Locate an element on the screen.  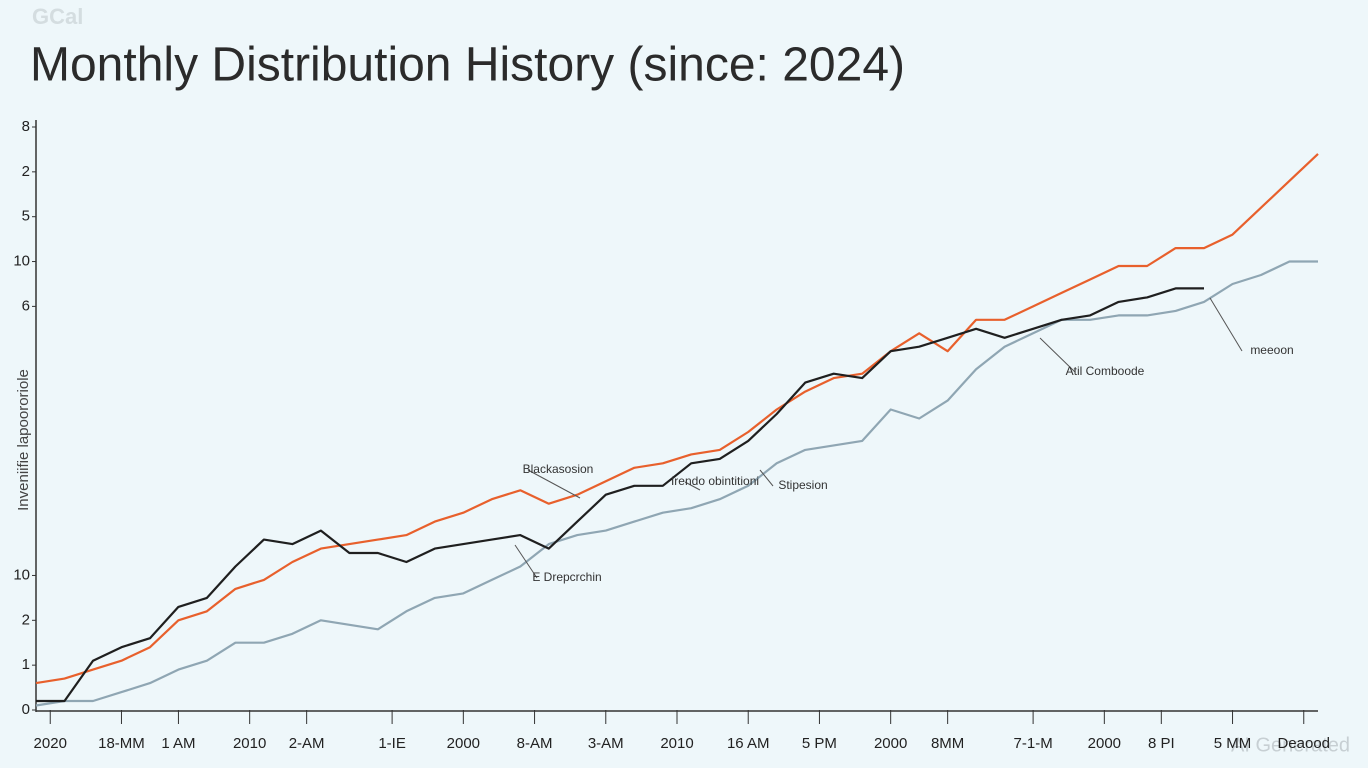
x-tick-label: Deaood is located at coordinates (1303, 743).